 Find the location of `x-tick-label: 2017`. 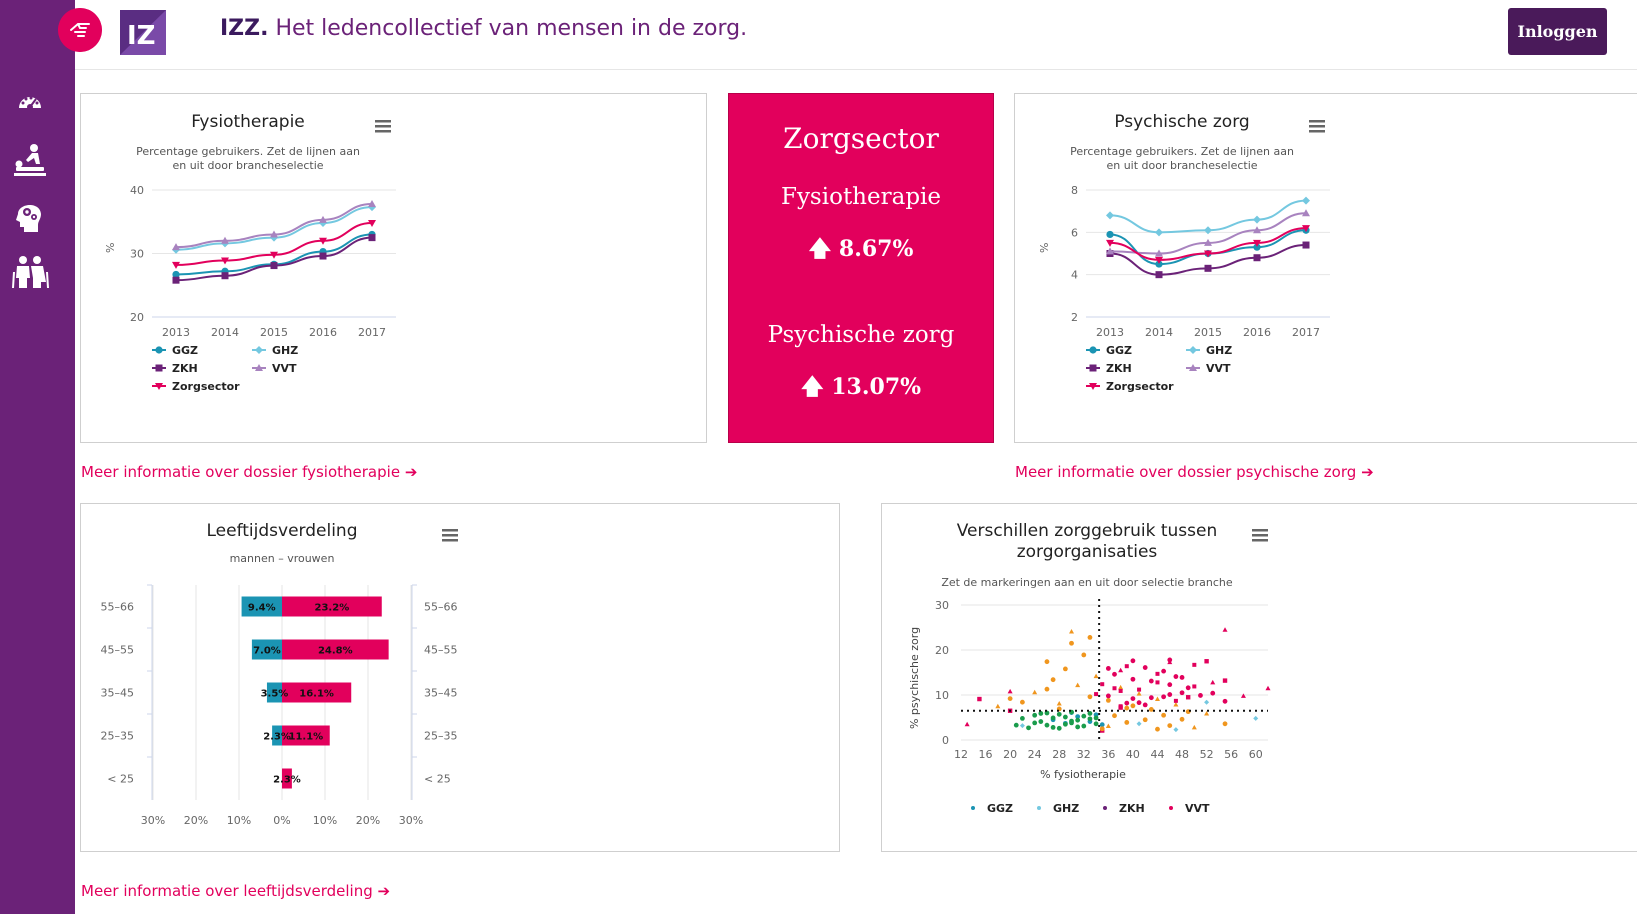

x-tick-label: 2017 is located at coordinates (372, 332).